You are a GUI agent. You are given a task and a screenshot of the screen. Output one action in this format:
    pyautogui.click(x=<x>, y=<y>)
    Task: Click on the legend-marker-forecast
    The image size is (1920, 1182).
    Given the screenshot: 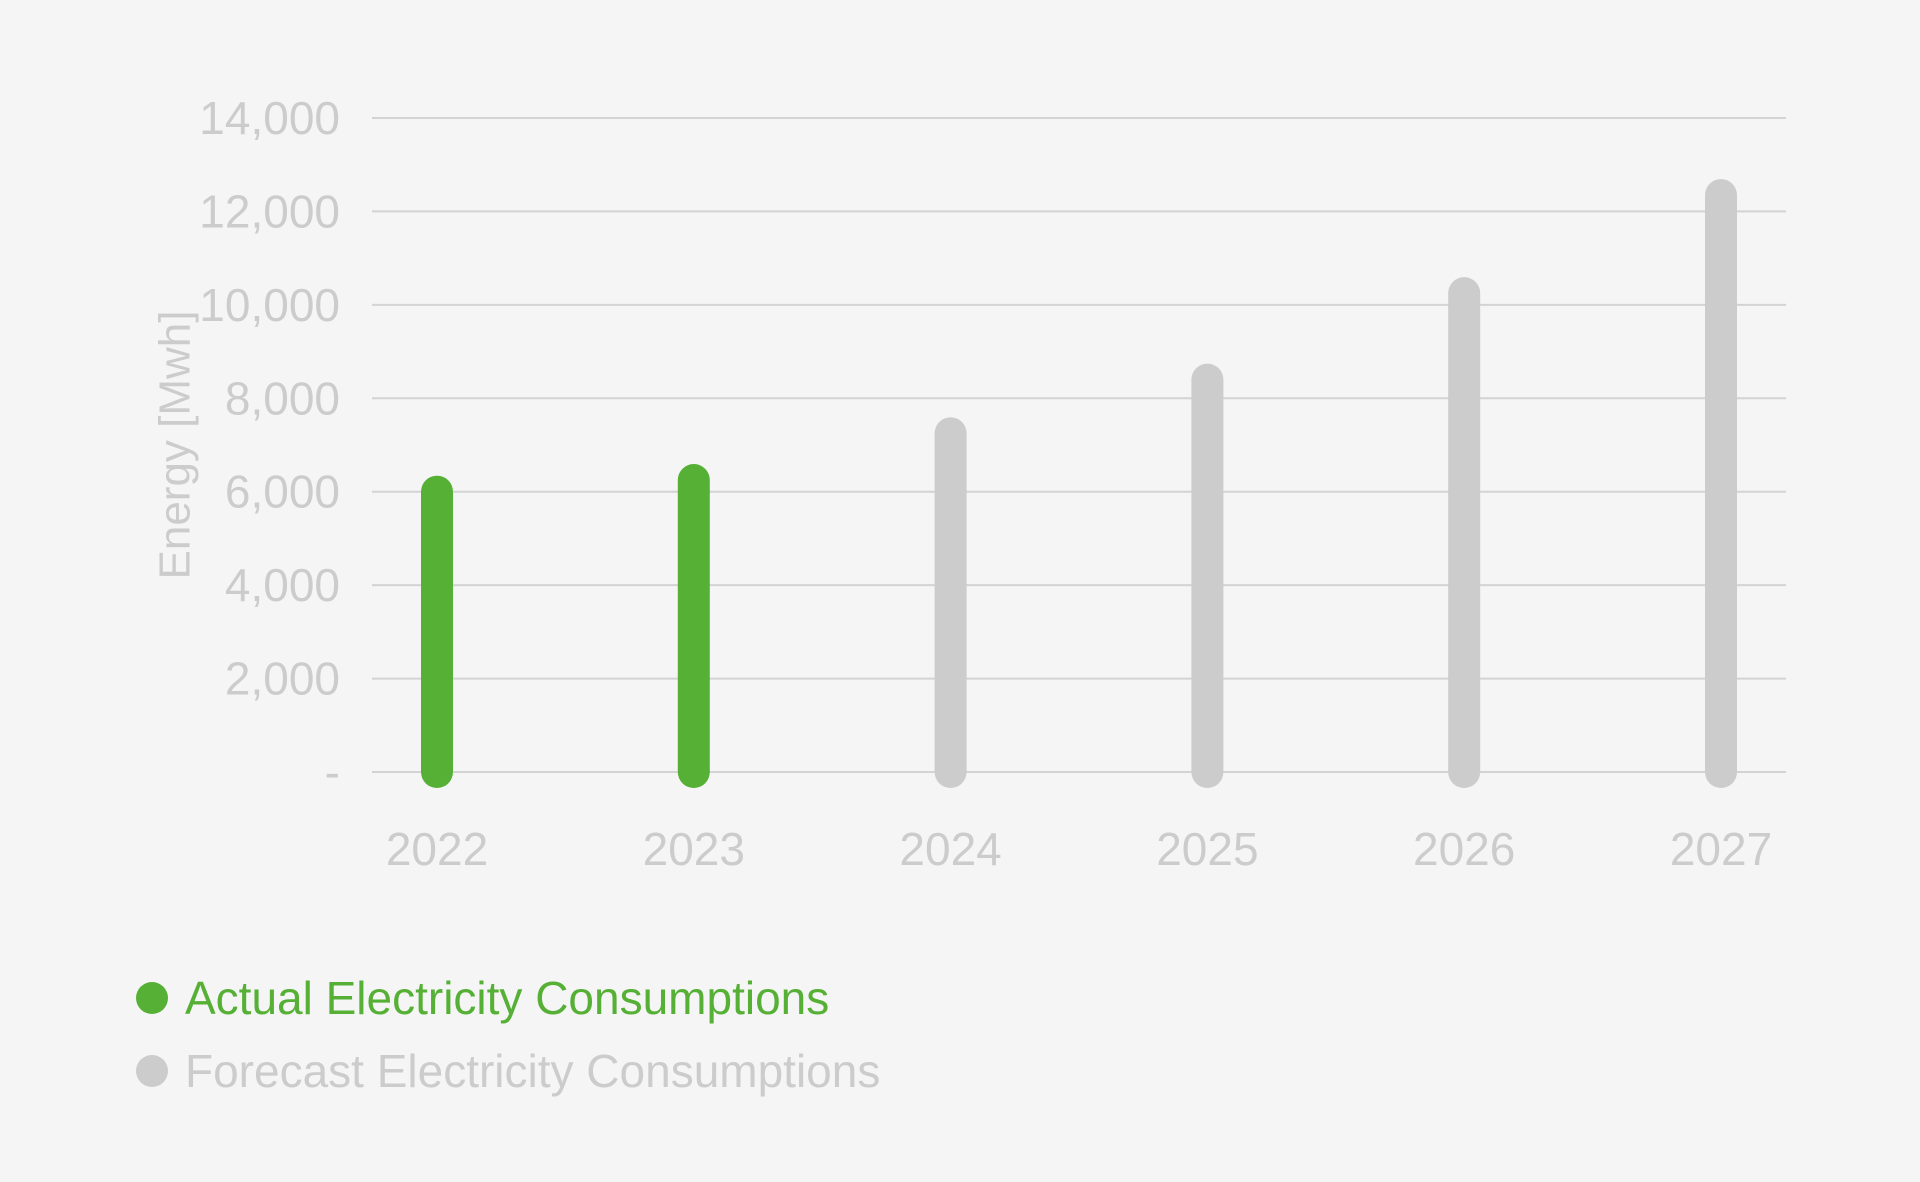 What is the action you would take?
    pyautogui.click(x=152, y=1071)
    